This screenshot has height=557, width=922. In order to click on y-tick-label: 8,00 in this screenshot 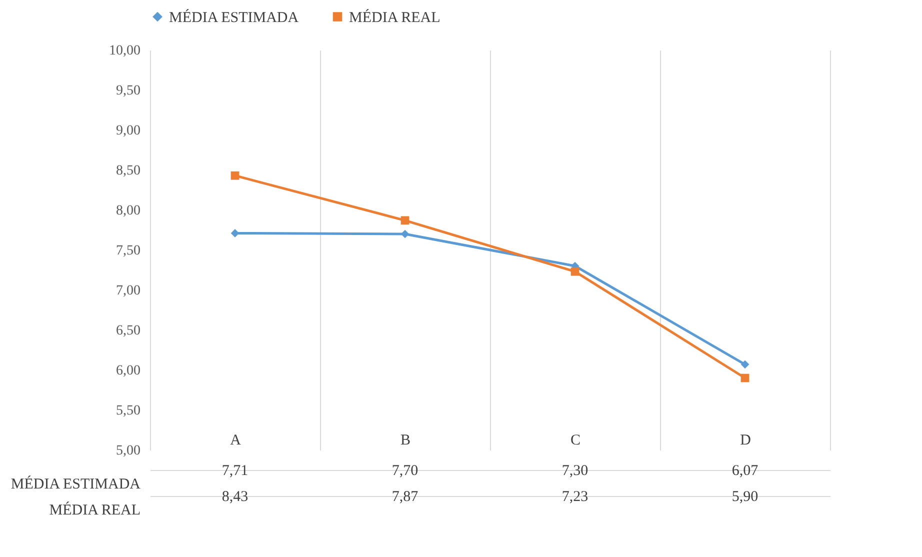, I will do `click(128, 211)`.